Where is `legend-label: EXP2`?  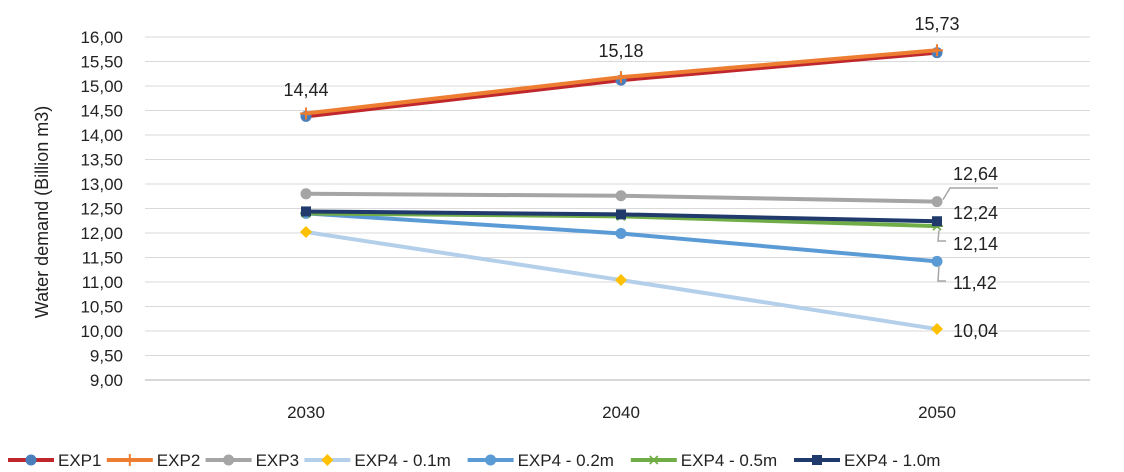
legend-label: EXP2 is located at coordinates (178, 460).